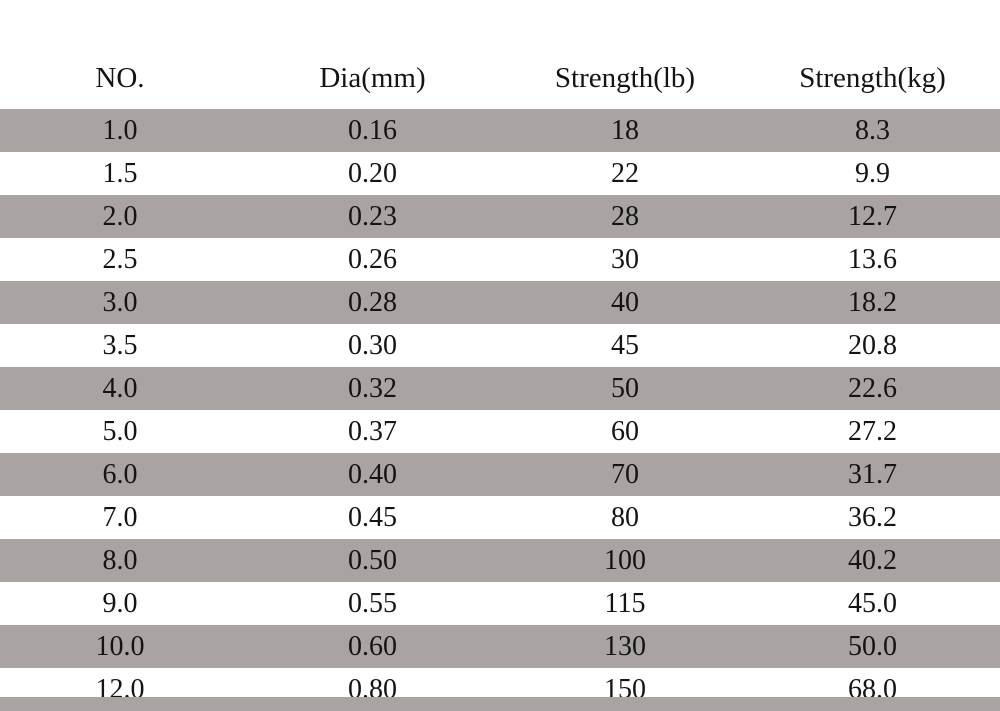  What do you see at coordinates (625, 173) in the screenshot?
I see `table-cell: 22` at bounding box center [625, 173].